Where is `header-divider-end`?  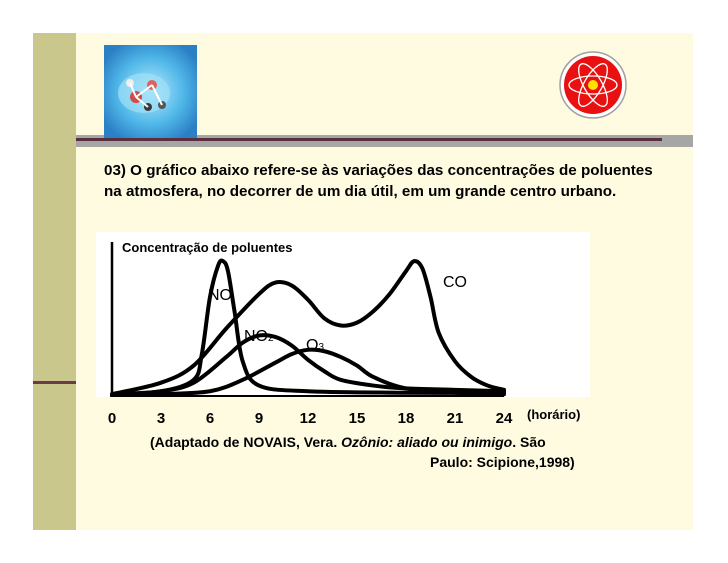
header-divider-end is located at coordinates (677, 141).